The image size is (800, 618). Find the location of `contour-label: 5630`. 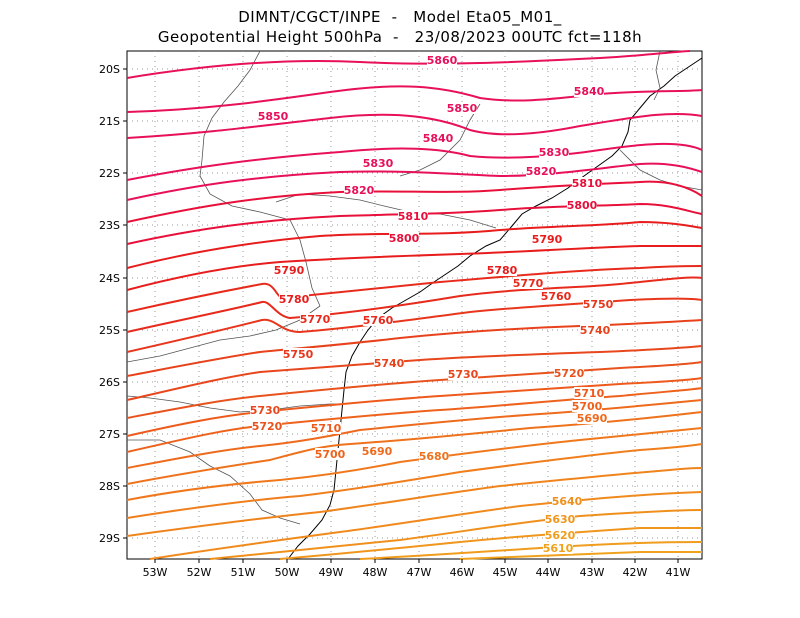

contour-label: 5630 is located at coordinates (560, 519).